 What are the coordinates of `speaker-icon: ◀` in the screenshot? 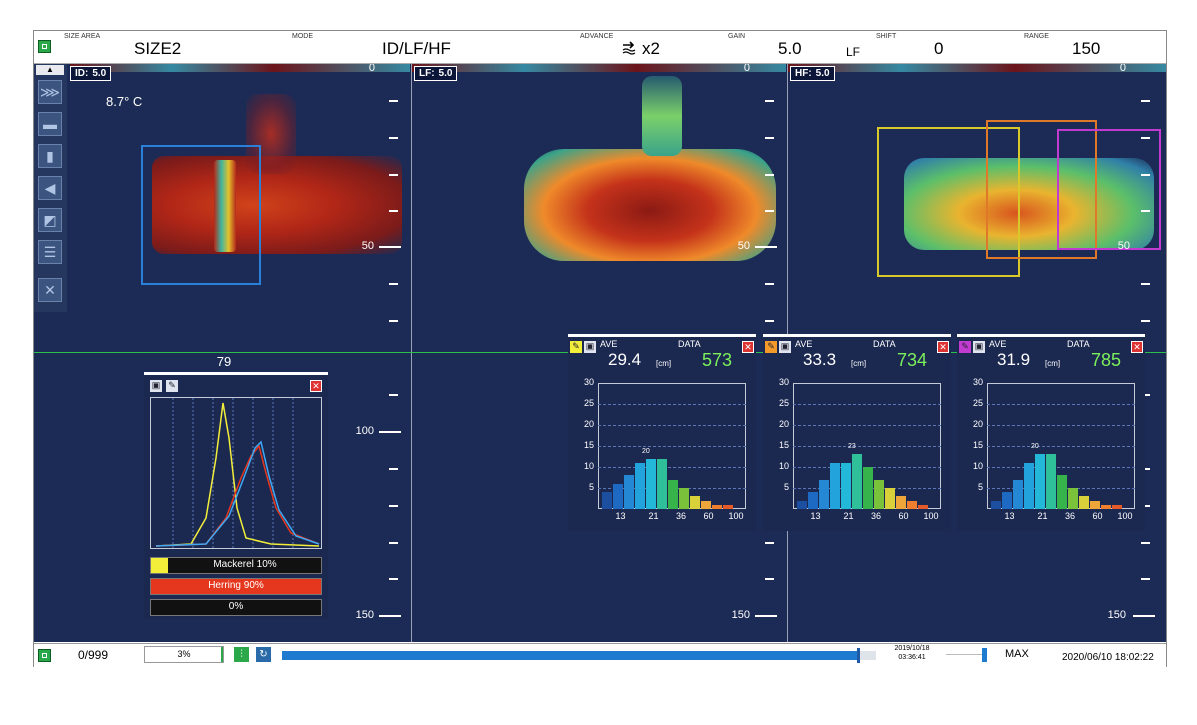 It's located at (50, 188).